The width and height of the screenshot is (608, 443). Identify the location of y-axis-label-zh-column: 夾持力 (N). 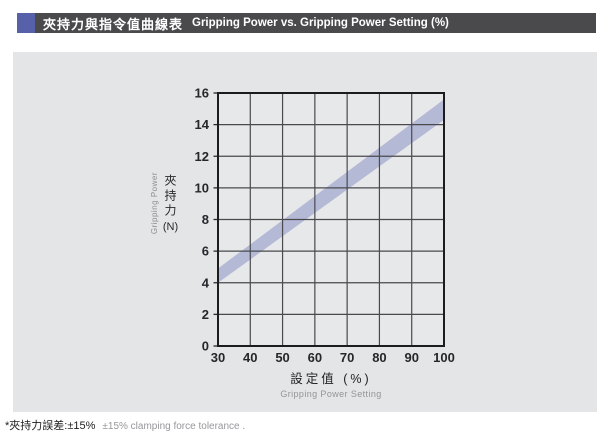
(170, 203).